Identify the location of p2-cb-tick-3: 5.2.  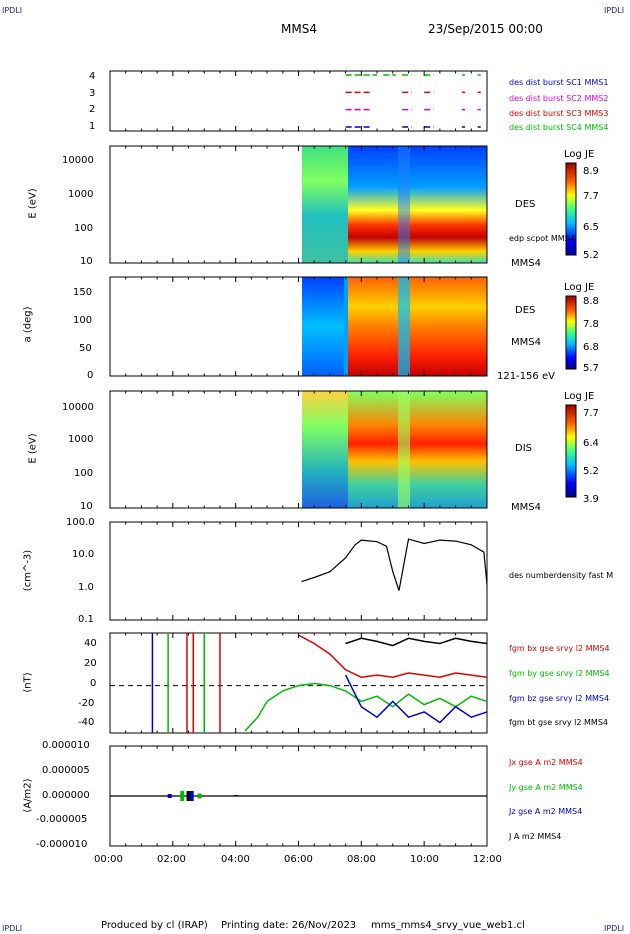
(591, 255).